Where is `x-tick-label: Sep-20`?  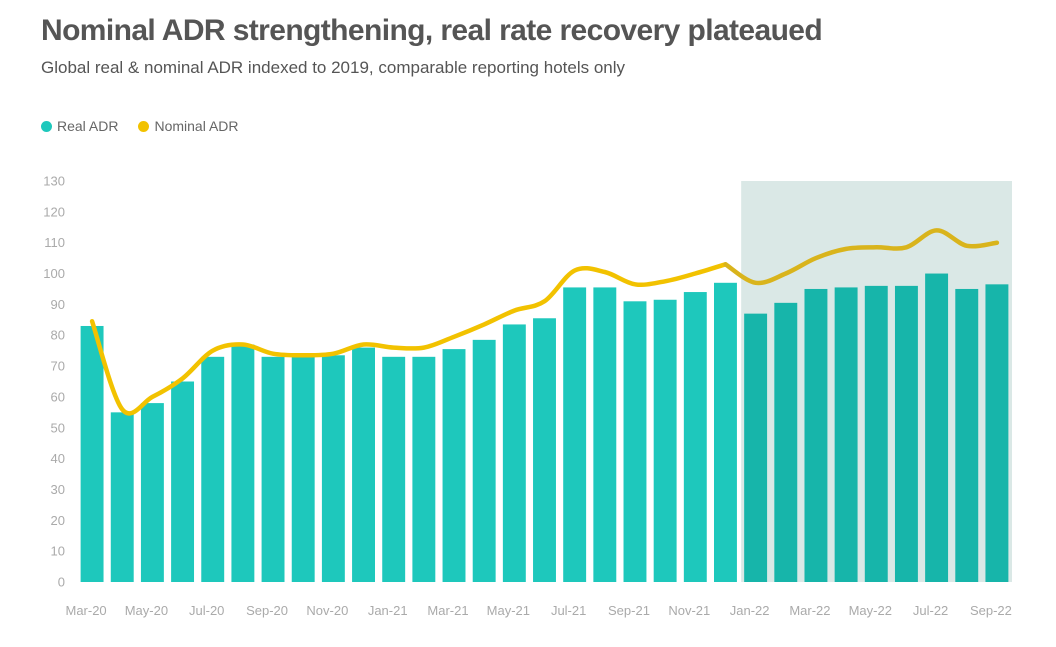
x-tick-label: Sep-20 is located at coordinates (267, 610).